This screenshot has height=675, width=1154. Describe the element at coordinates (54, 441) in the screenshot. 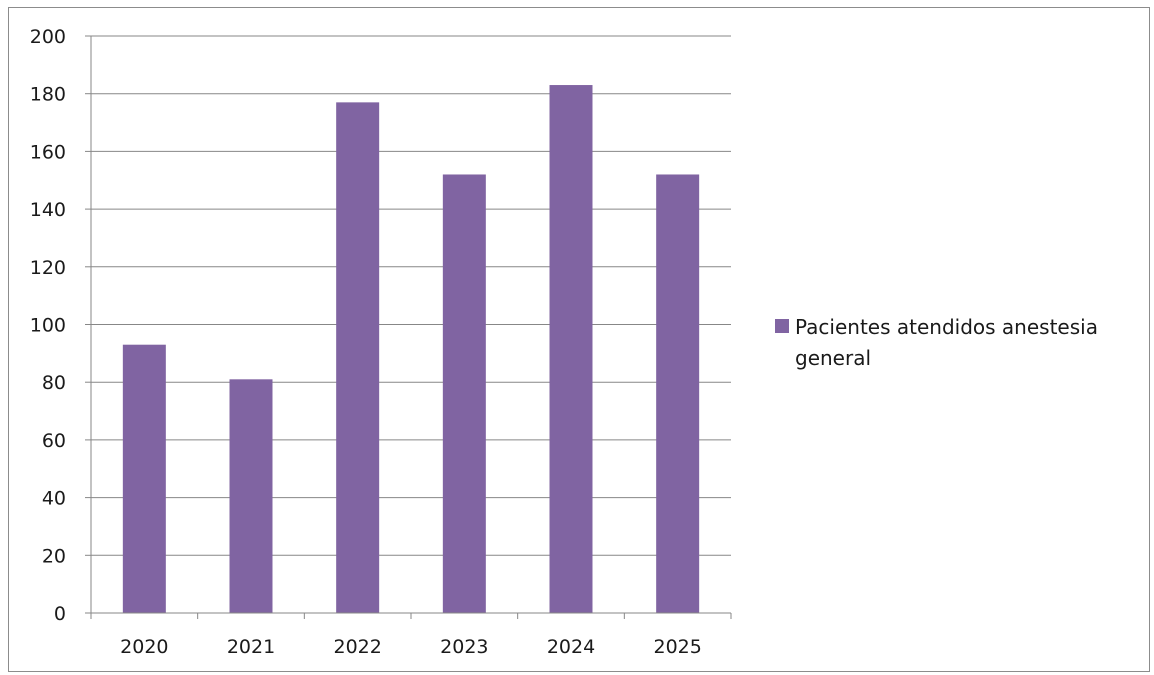

I see `y-tick-label: 60` at that location.